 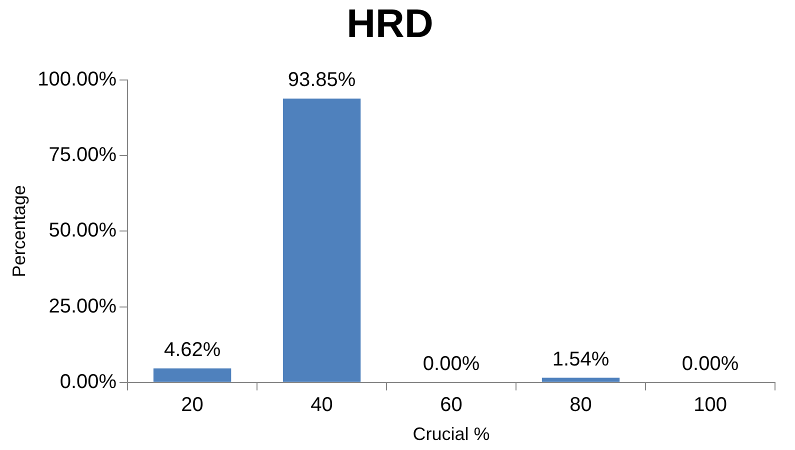 I want to click on y-axis-title: Percentage, so click(x=18, y=231).